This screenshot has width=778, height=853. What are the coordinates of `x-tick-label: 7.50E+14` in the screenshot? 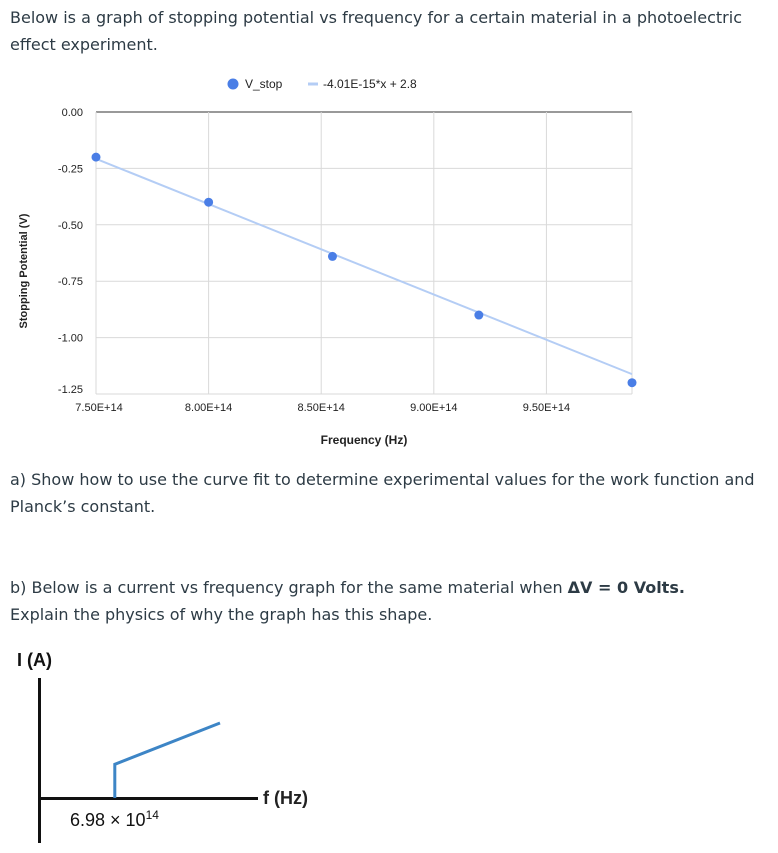 It's located at (98, 408).